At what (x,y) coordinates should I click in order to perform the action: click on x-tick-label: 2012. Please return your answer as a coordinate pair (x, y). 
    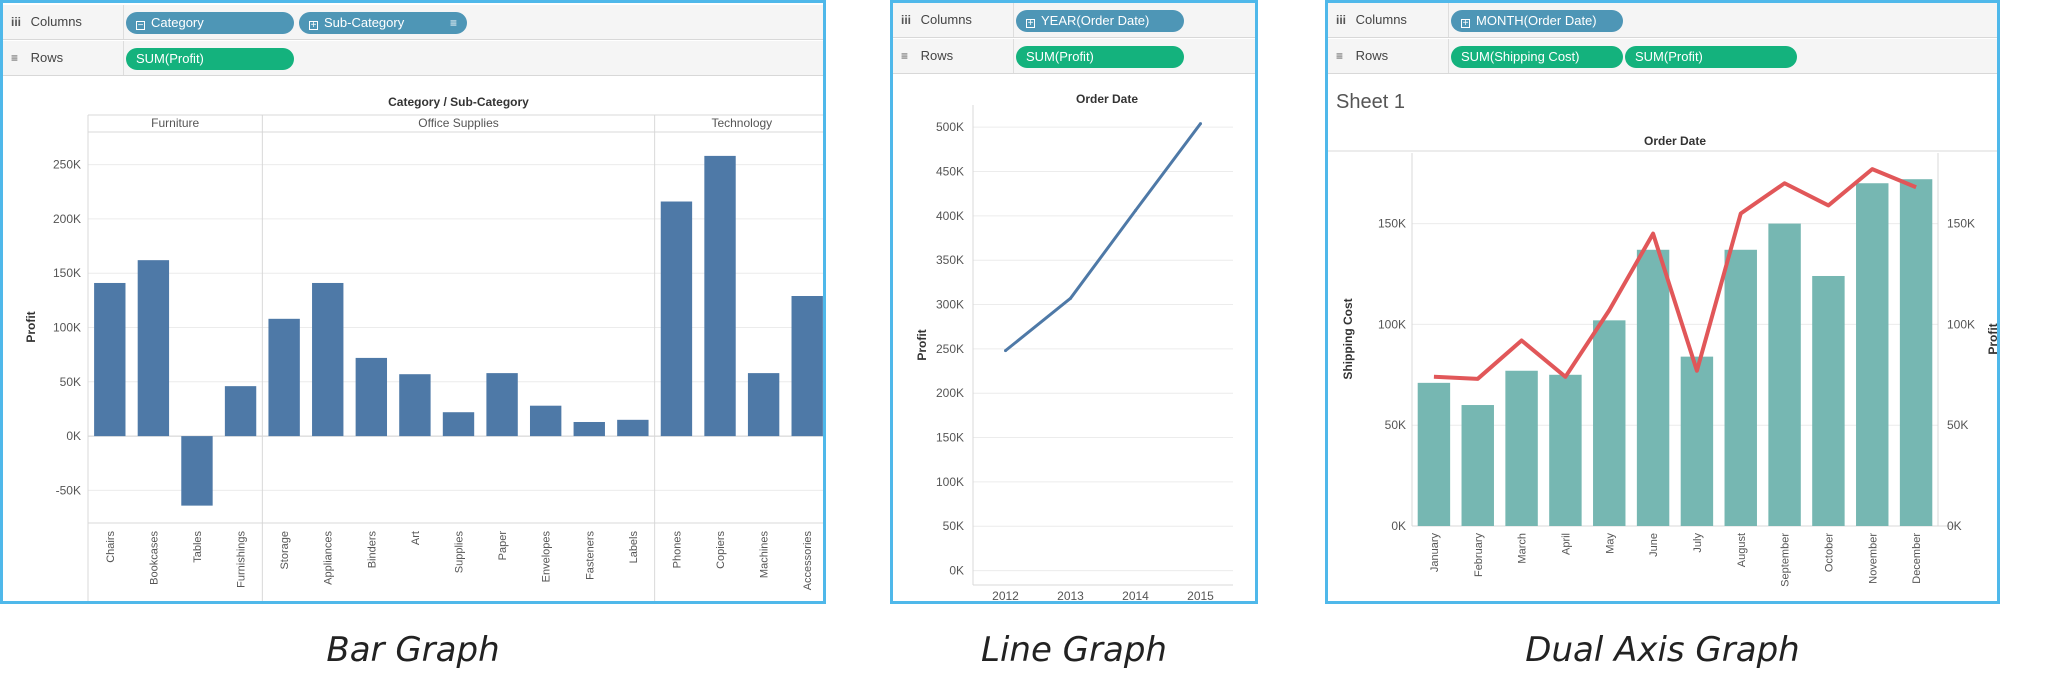
    Looking at the image, I should click on (1005, 596).